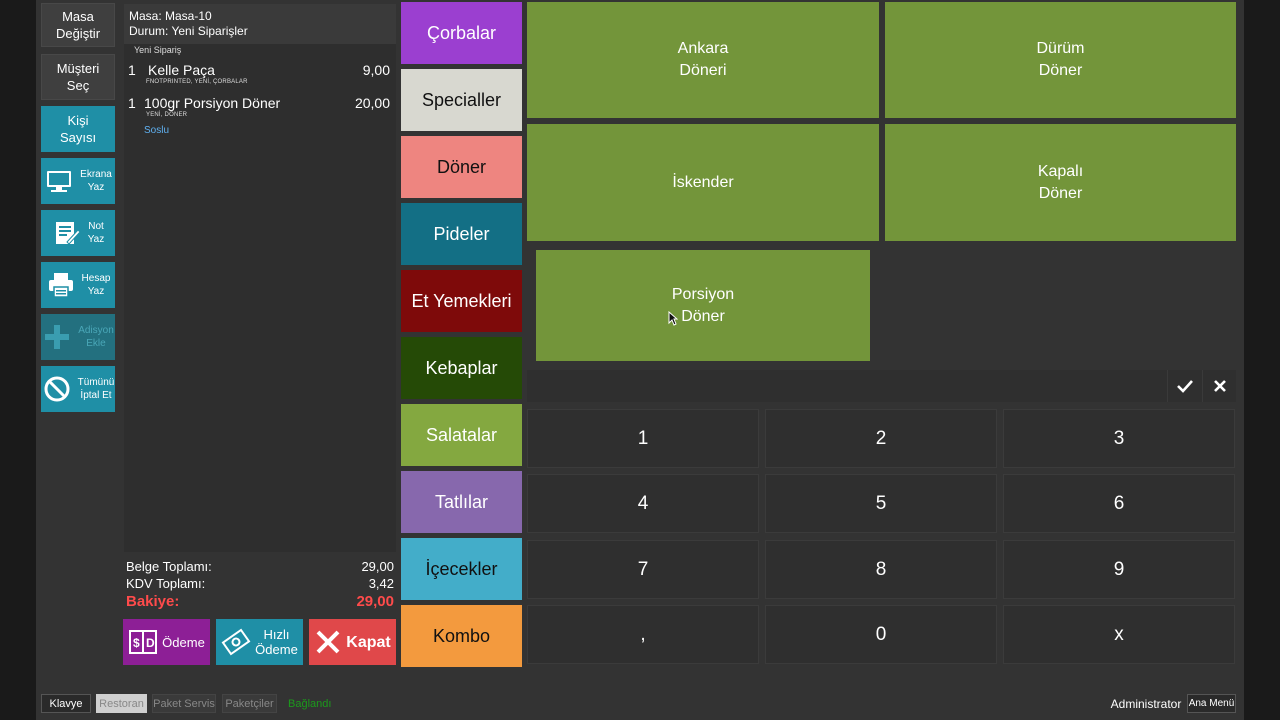 The image size is (1280, 720). Describe the element at coordinates (166, 583) in the screenshot. I see `vat-total-label: KDV Toplamı:` at that location.